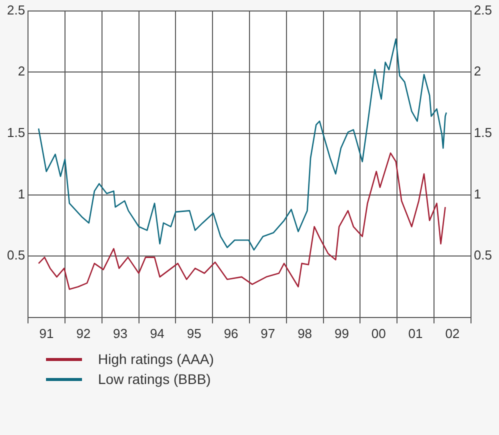 Image resolution: width=499 pixels, height=435 pixels. Describe the element at coordinates (483, 255) in the screenshot. I see `y2-tick-label: 0.5` at that location.